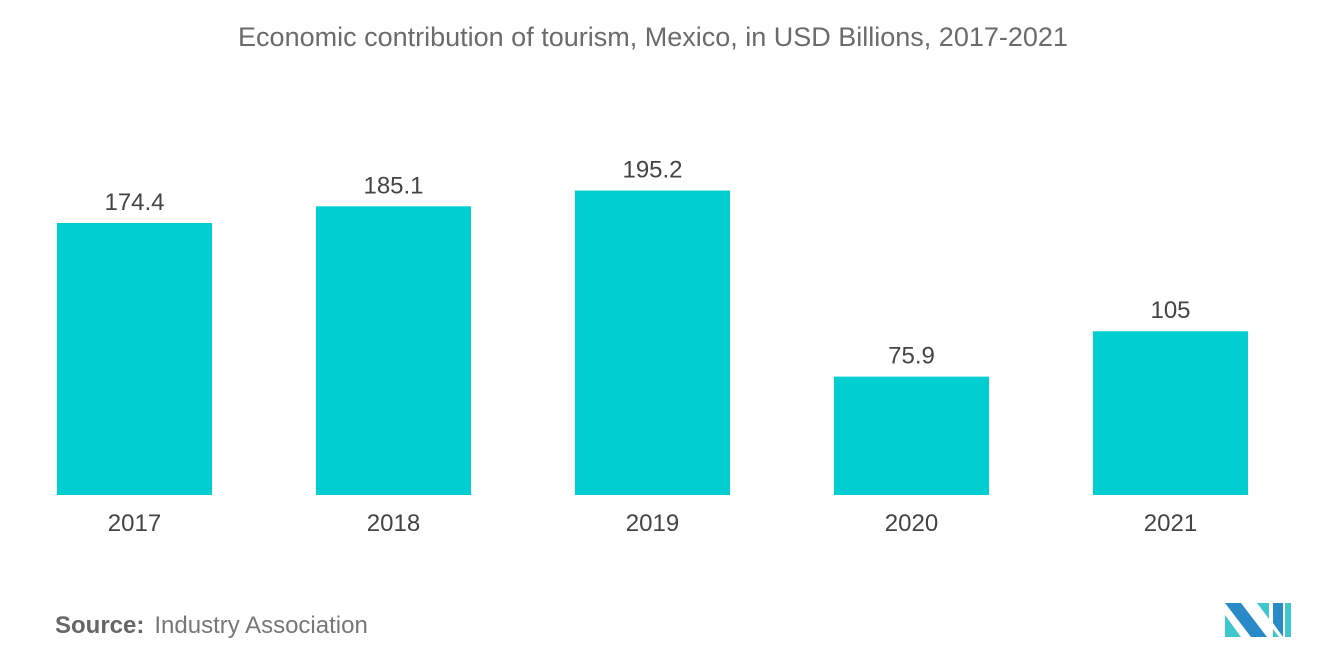 The image size is (1320, 665). I want to click on value-label: 195.2, so click(652, 170).